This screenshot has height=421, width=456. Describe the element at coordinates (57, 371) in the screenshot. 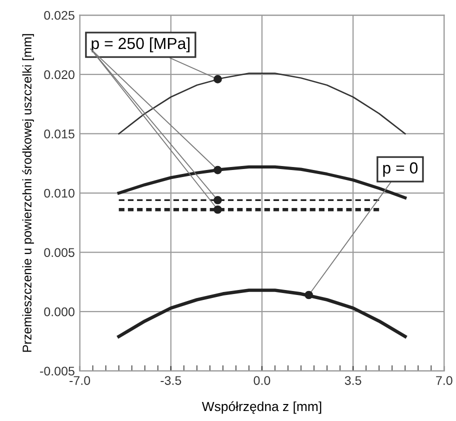

I see `y-tick-label: -0.005` at that location.